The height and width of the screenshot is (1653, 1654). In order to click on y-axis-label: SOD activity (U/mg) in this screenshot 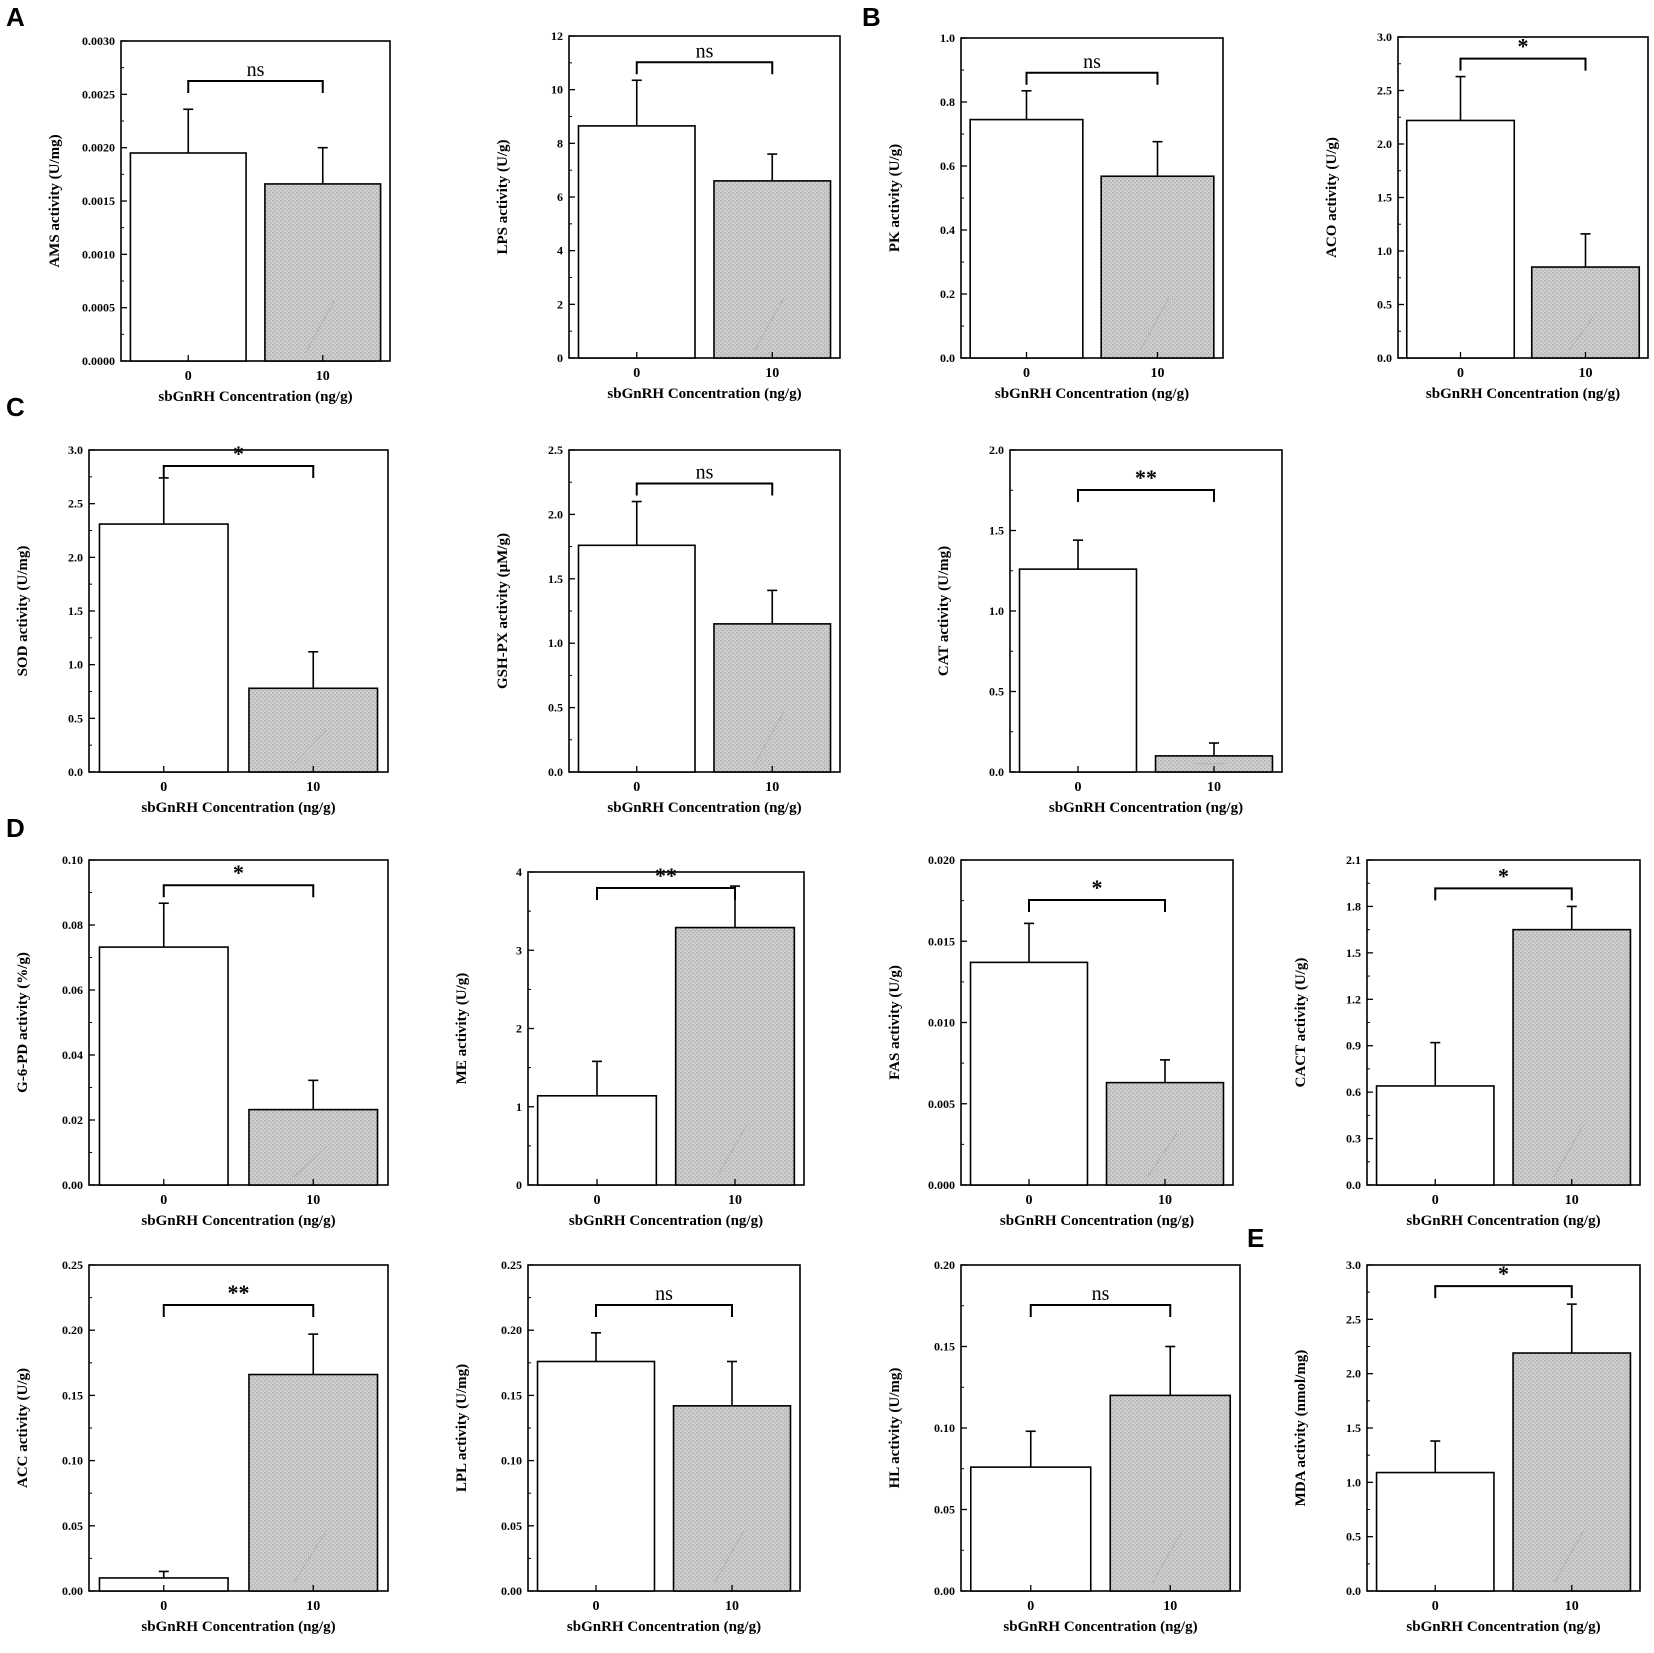, I will do `click(23, 611)`.